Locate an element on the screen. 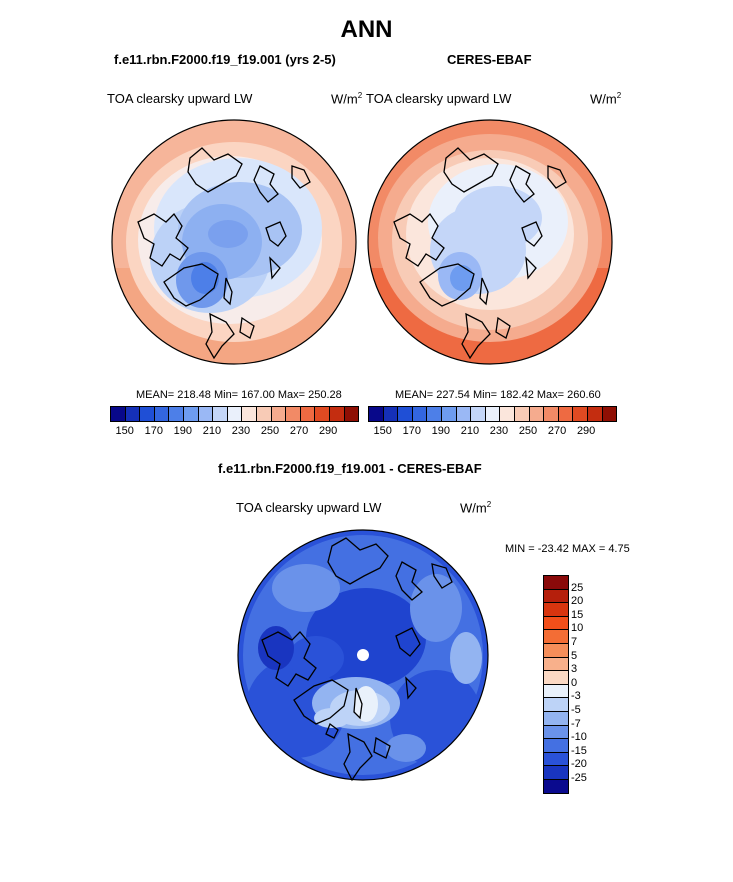  diff-colorbar is located at coordinates (556, 684).